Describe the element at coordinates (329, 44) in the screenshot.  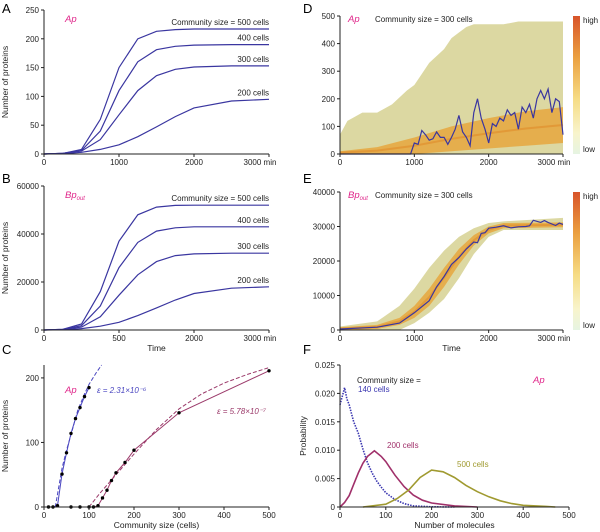
I see `y-tick-label: 400` at that location.